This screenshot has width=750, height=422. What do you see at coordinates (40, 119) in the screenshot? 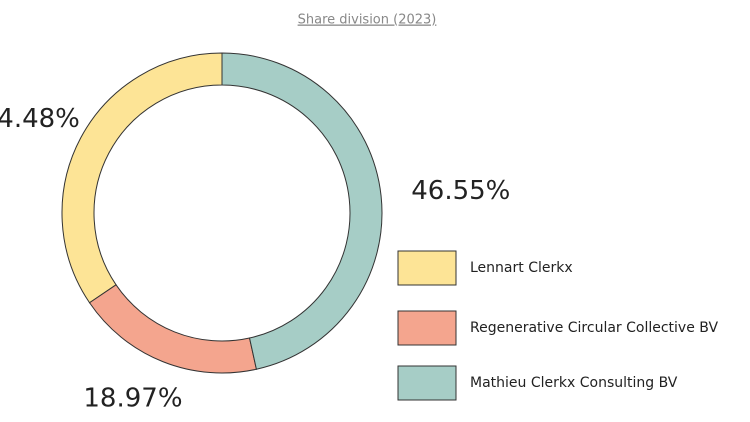
I see `value-label: 34.48%` at bounding box center [40, 119].